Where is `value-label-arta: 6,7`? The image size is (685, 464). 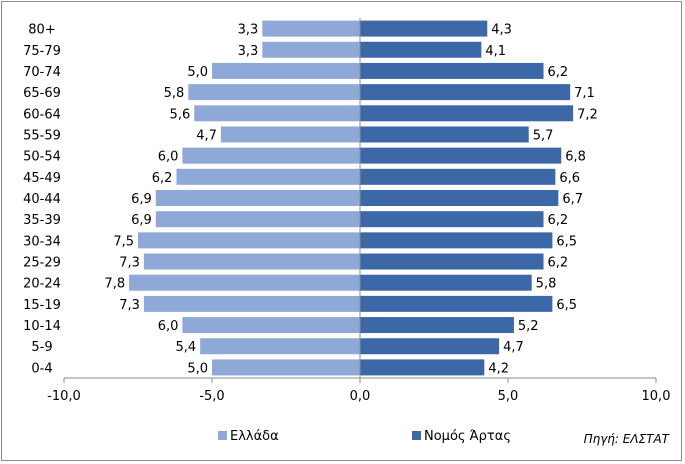 value-label-arta: 6,7 is located at coordinates (572, 199).